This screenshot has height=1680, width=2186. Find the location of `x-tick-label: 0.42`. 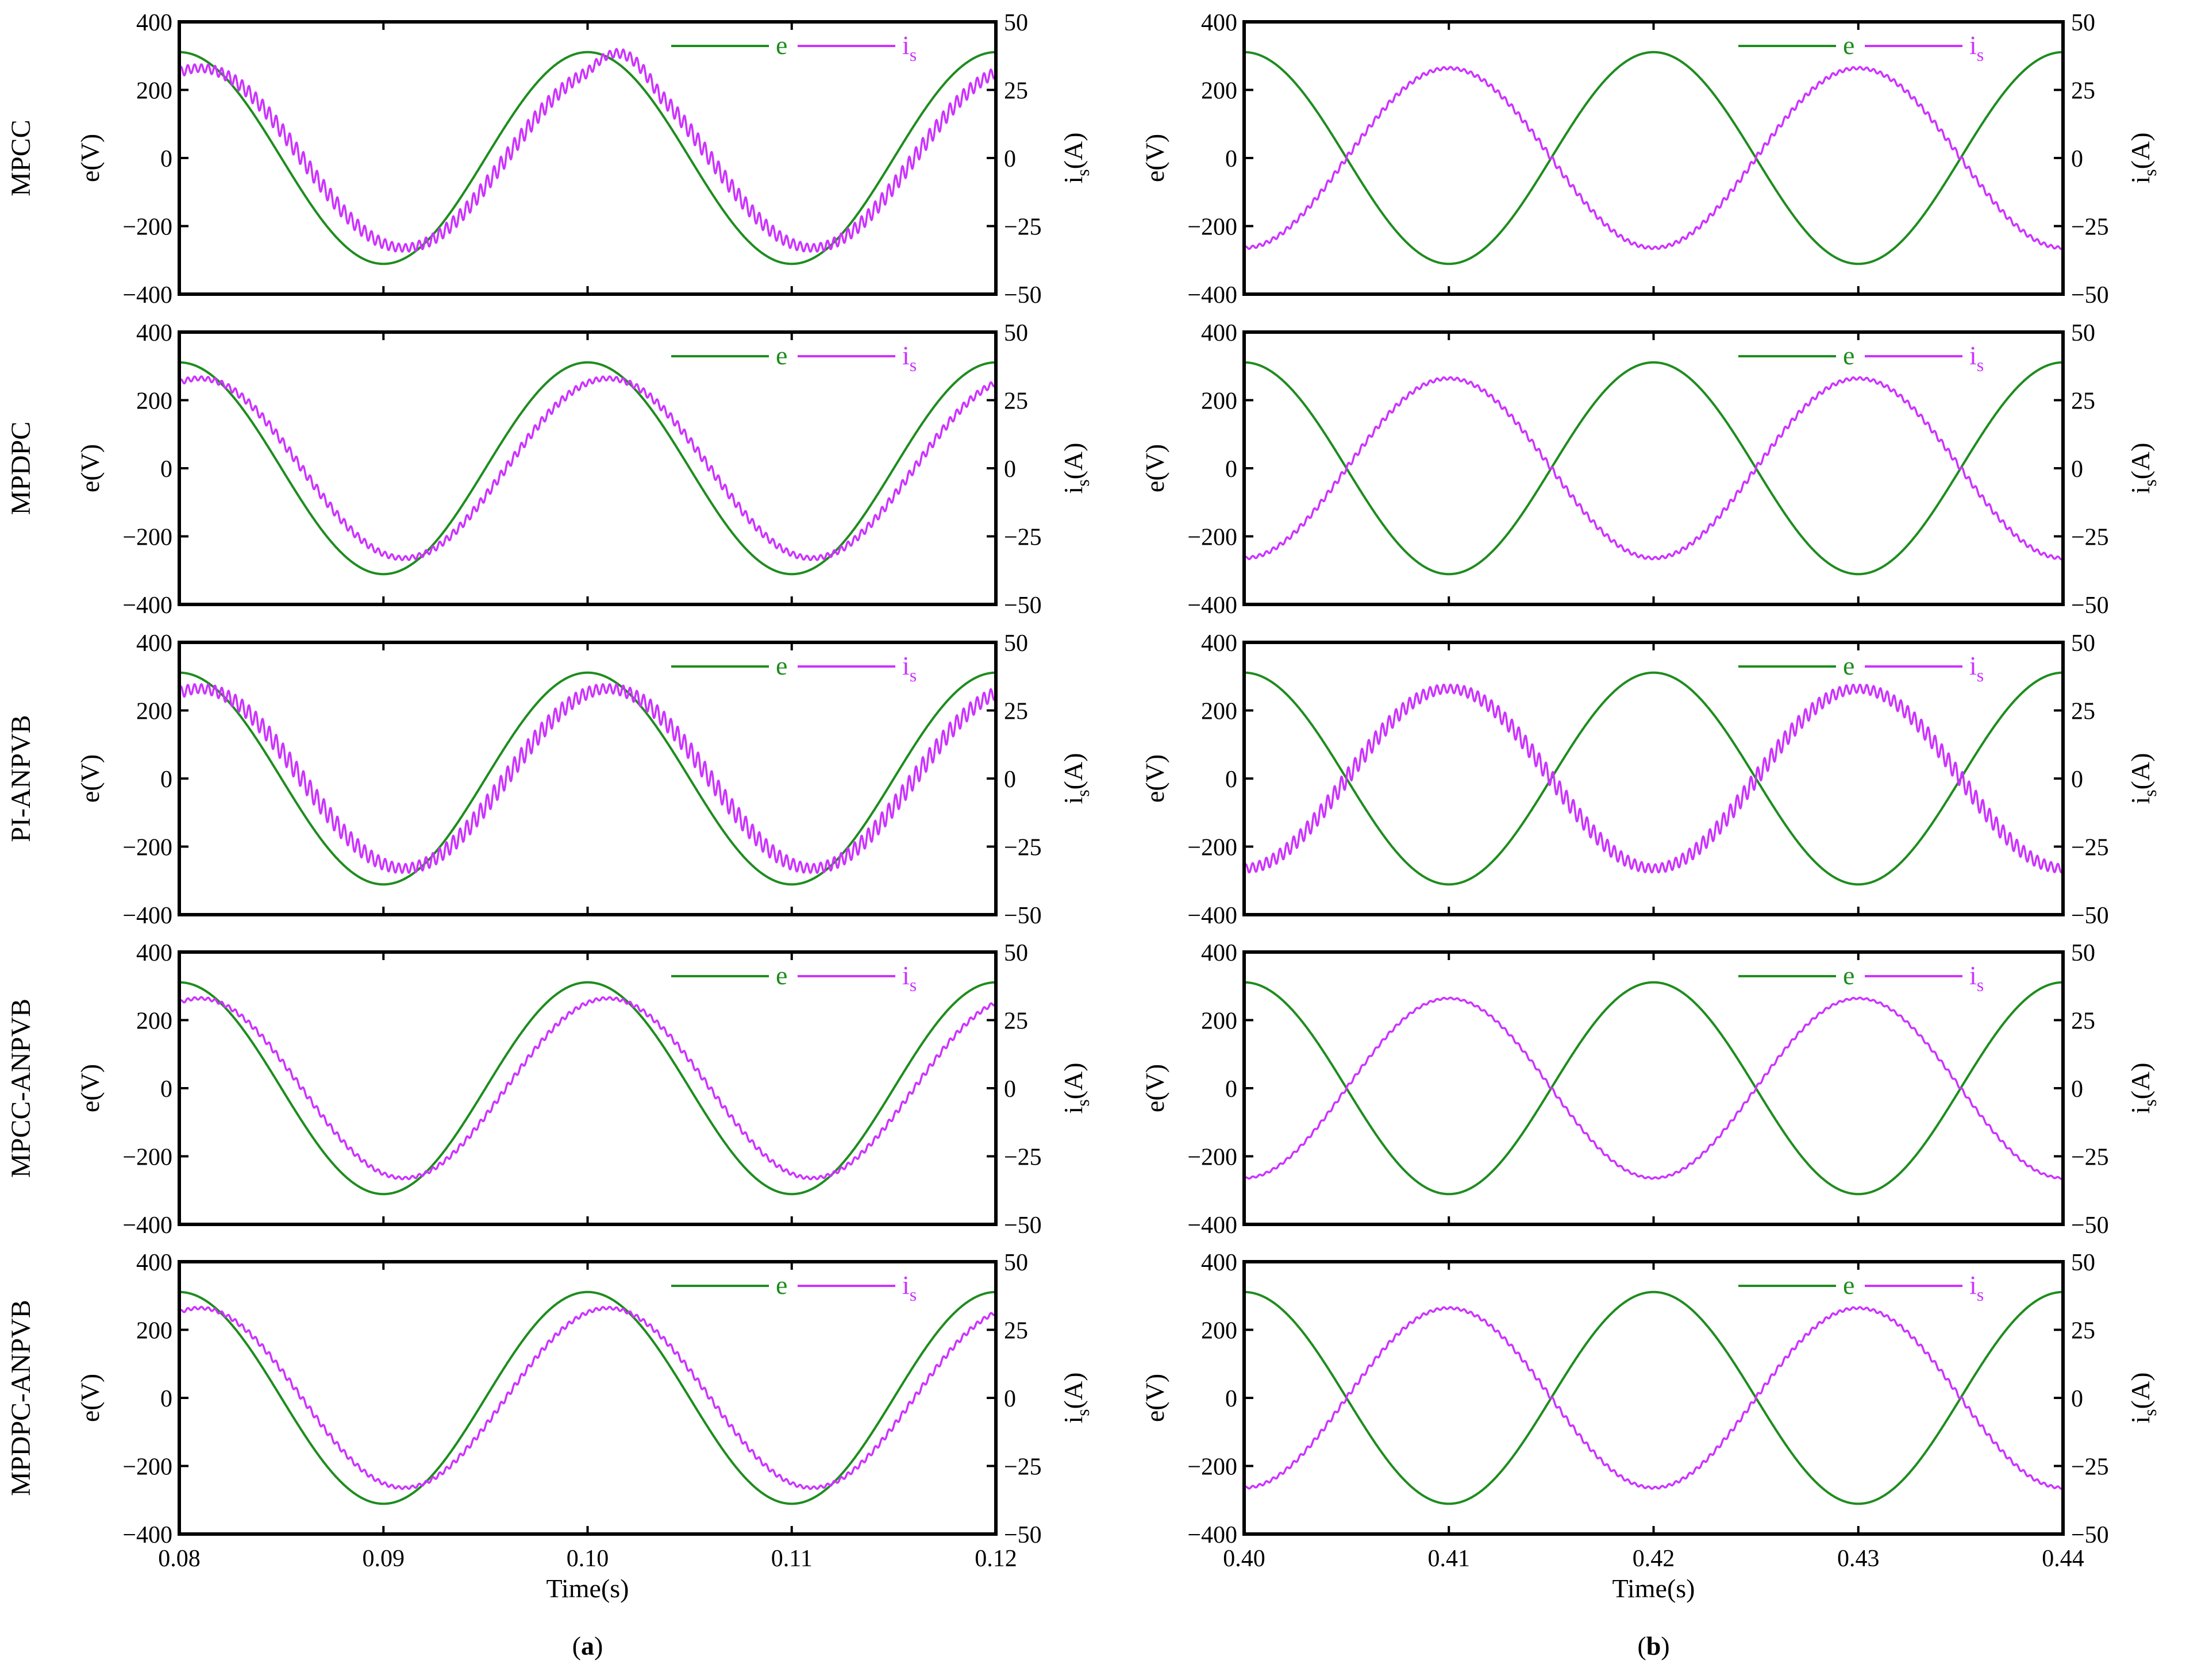

x-tick-label: 0.42 is located at coordinates (1654, 1559).